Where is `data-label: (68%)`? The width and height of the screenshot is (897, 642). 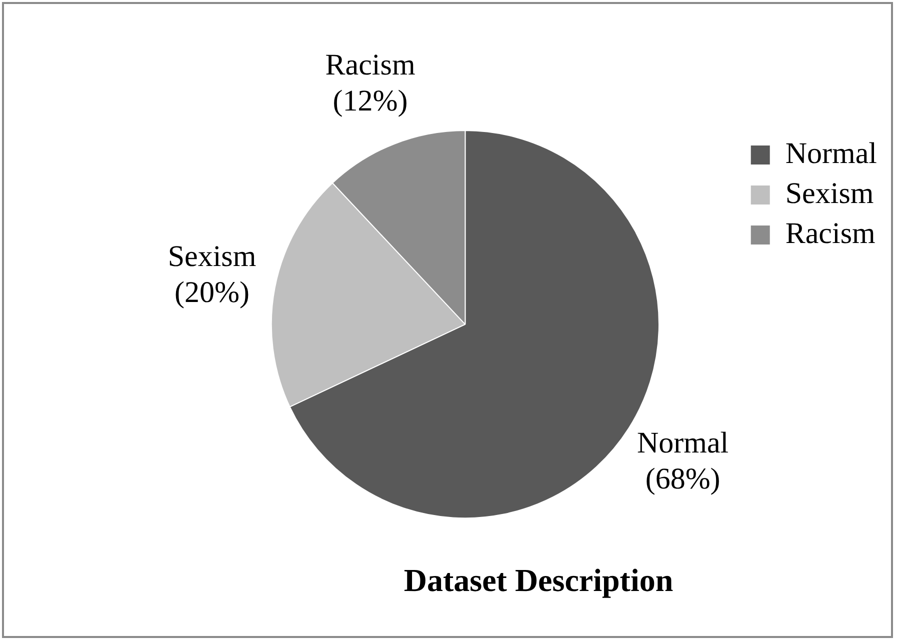 data-label: (68%) is located at coordinates (682, 479).